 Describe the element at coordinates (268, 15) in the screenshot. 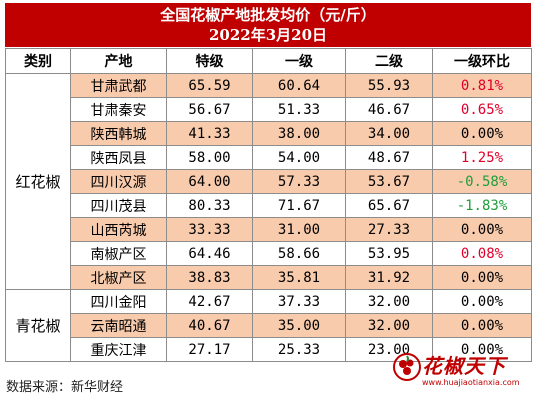

I see `table-title: 全国花椒产地批发均价（元/斤）` at that location.